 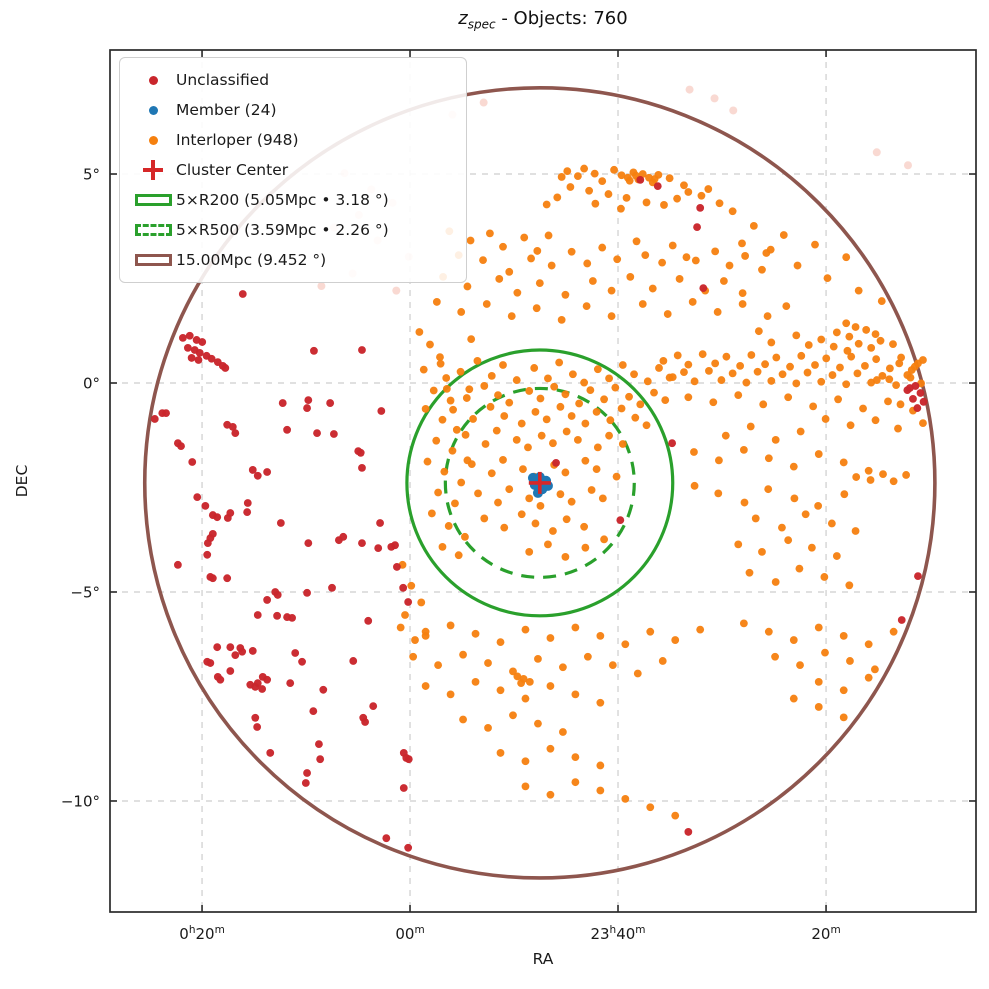 I want to click on orange-dot-icon, so click(x=153, y=140).